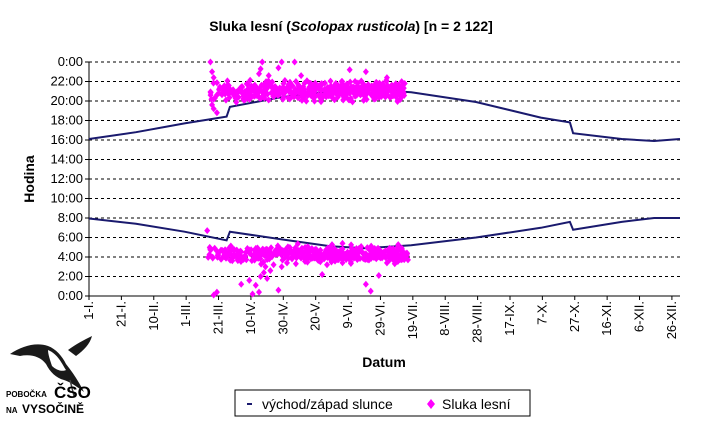 This screenshot has height=424, width=702. I want to click on chart-title-species: Scolopax rusticola, so click(353, 26).